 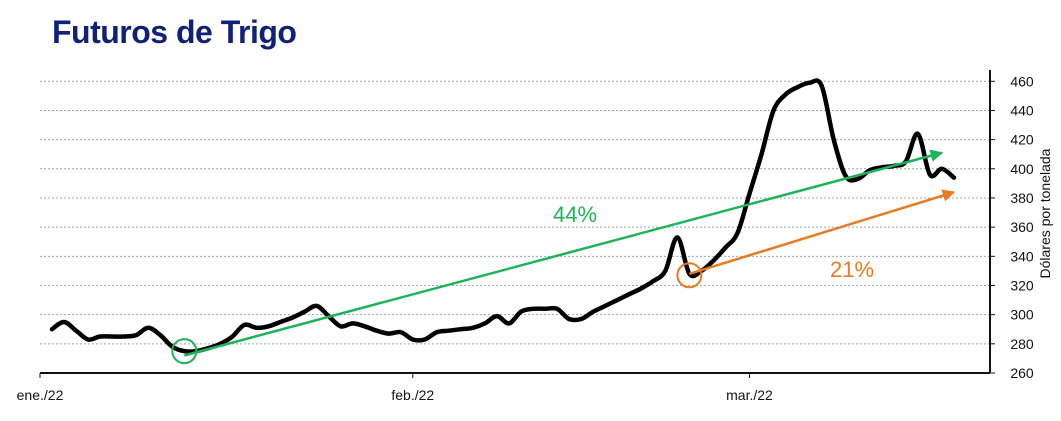 I want to click on y-tick-label: 400, so click(x=1022, y=169).